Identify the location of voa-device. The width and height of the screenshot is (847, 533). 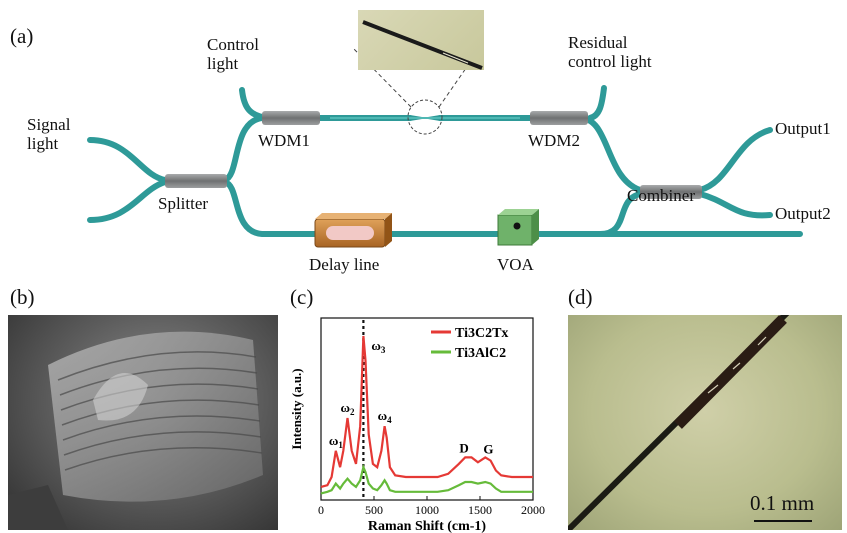
(518, 227).